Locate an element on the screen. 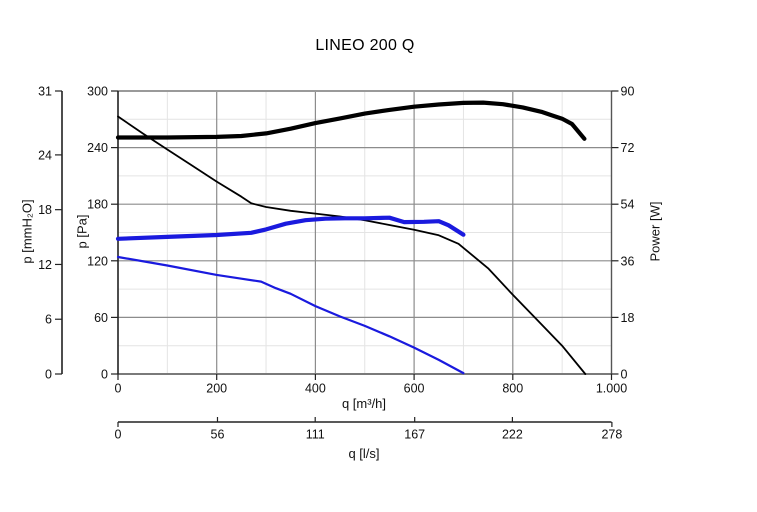 The height and width of the screenshot is (512, 757). pa-tick-label: 120 is located at coordinates (97, 261).